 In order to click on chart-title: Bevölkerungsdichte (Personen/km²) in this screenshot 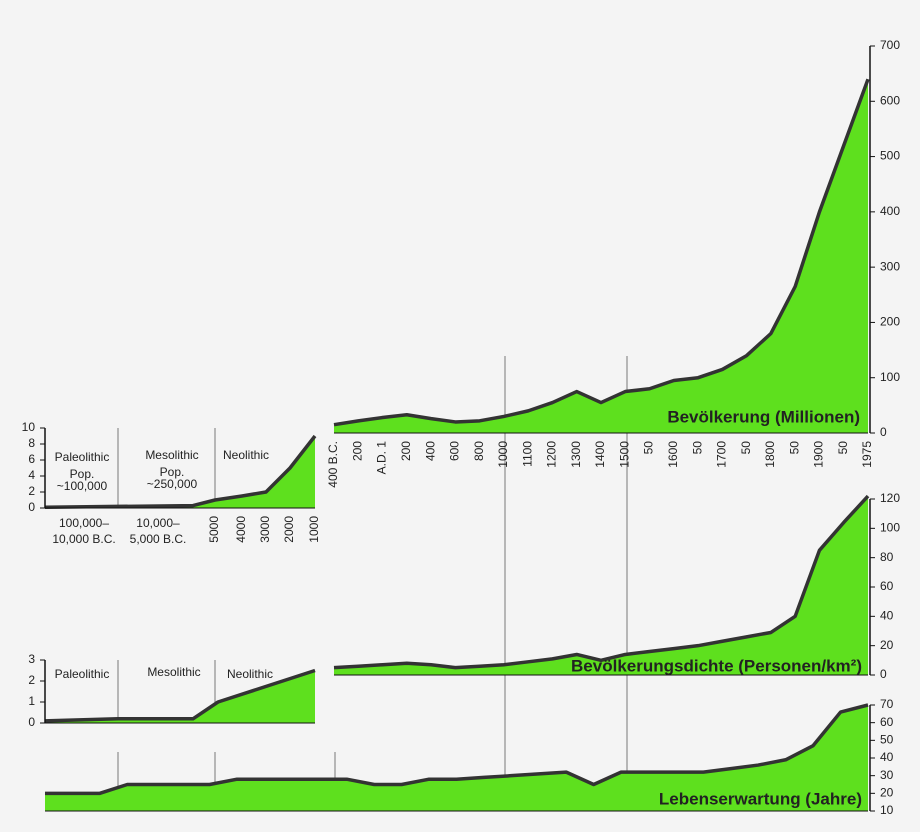, I will do `click(716, 665)`.